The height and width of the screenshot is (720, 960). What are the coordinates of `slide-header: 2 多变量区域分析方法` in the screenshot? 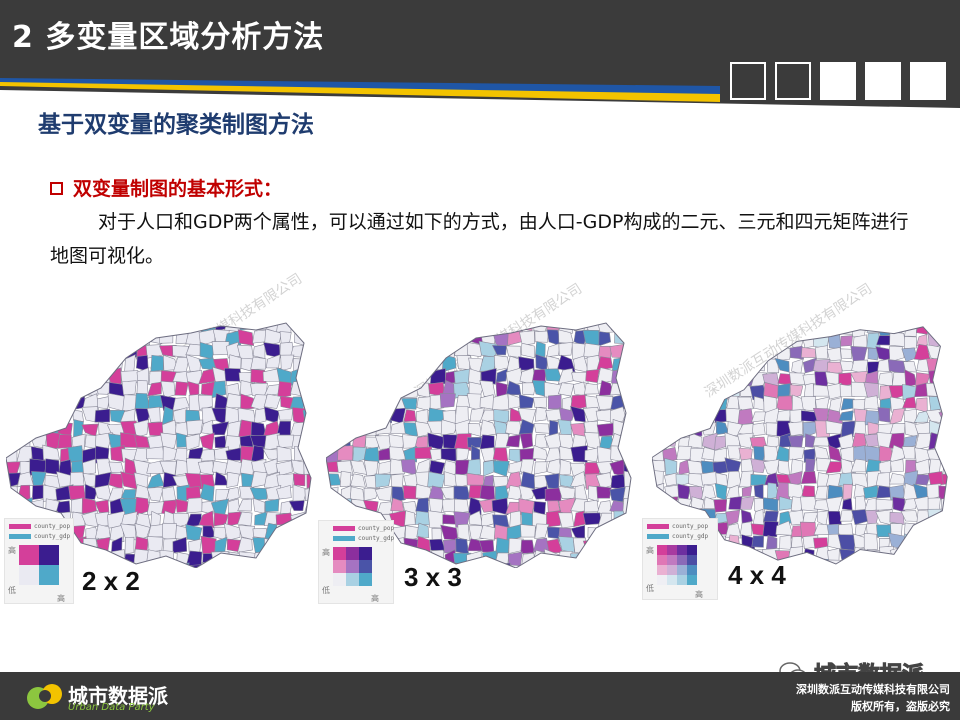 It's located at (480, 39).